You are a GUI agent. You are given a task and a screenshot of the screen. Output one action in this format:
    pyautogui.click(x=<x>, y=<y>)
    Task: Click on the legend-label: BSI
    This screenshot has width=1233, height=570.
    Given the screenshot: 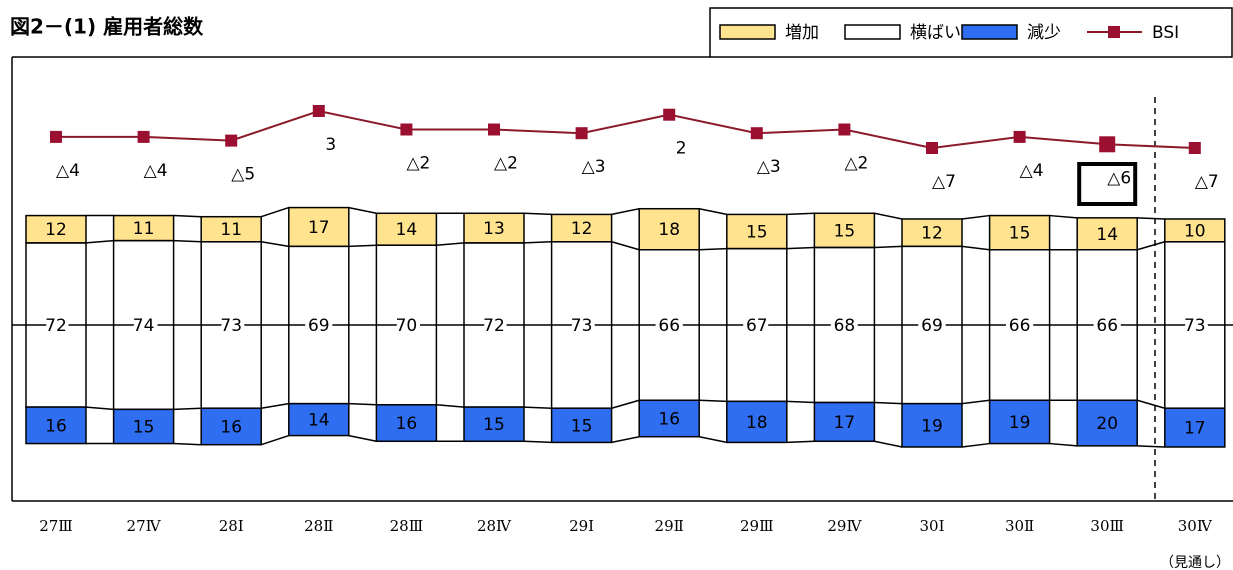 What is the action you would take?
    pyautogui.click(x=1165, y=33)
    